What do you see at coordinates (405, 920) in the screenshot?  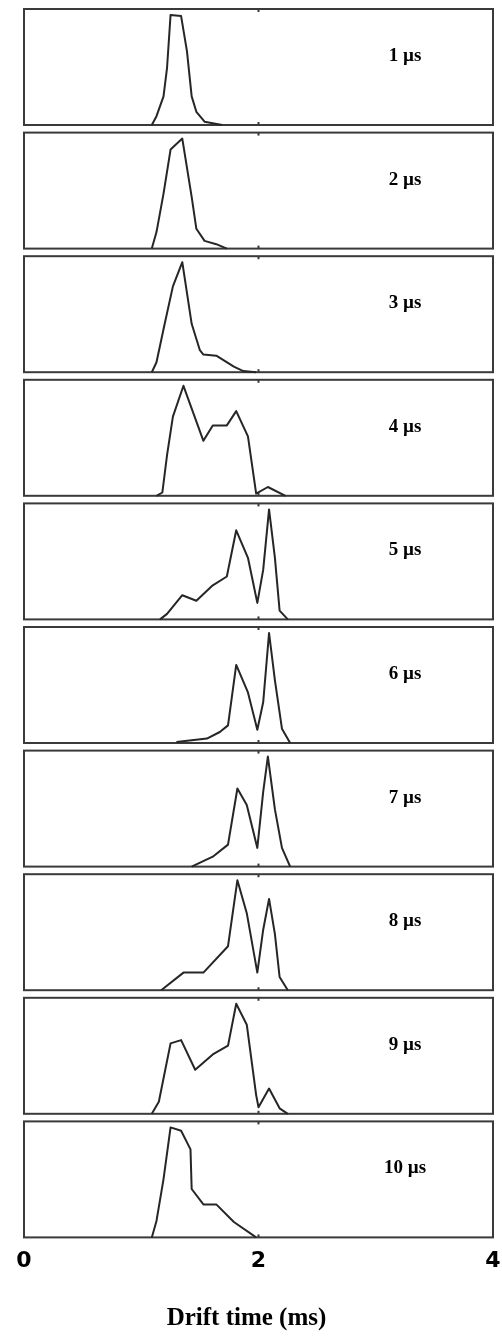 I see `annotation: 8 µs` at bounding box center [405, 920].